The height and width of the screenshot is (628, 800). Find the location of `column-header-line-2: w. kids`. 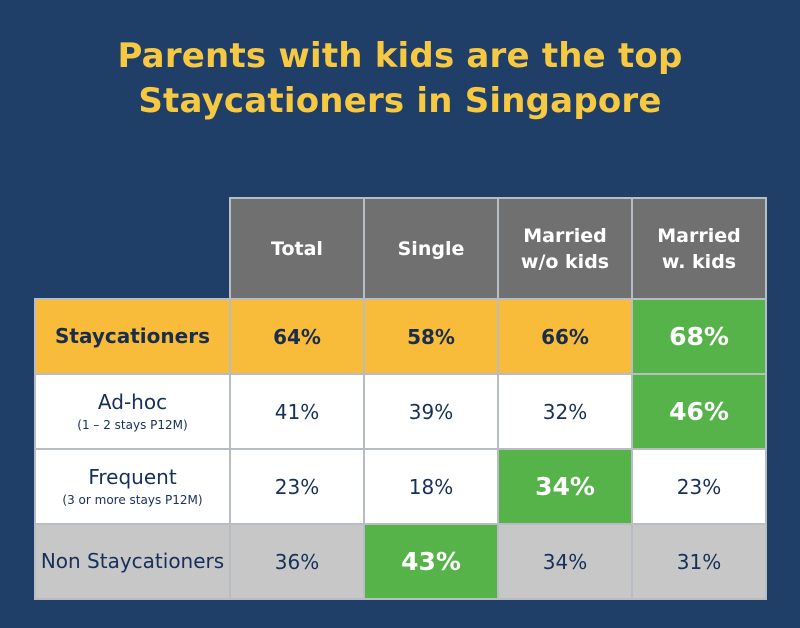

column-header-line-2: w. kids is located at coordinates (699, 261).